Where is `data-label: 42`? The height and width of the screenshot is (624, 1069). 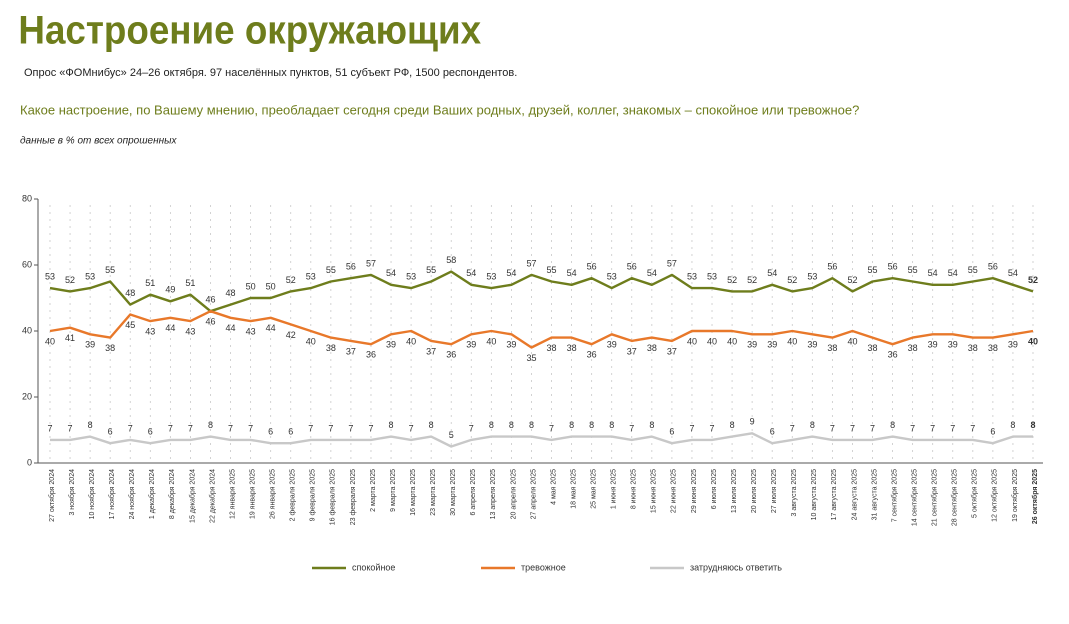 data-label: 42 is located at coordinates (291, 335).